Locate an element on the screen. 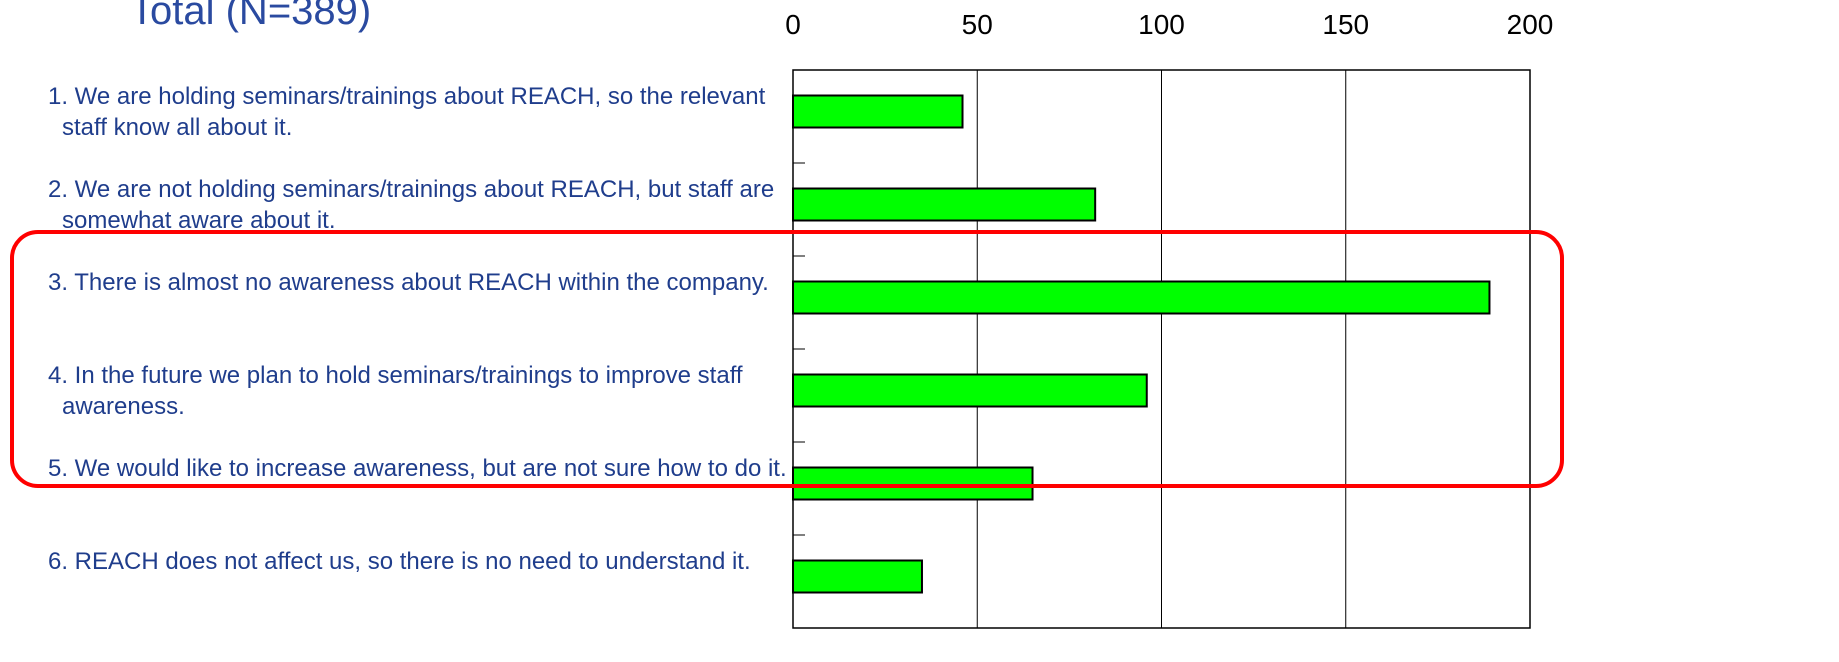 The image size is (1839, 662). x-tick-label: 100 is located at coordinates (1161, 24).